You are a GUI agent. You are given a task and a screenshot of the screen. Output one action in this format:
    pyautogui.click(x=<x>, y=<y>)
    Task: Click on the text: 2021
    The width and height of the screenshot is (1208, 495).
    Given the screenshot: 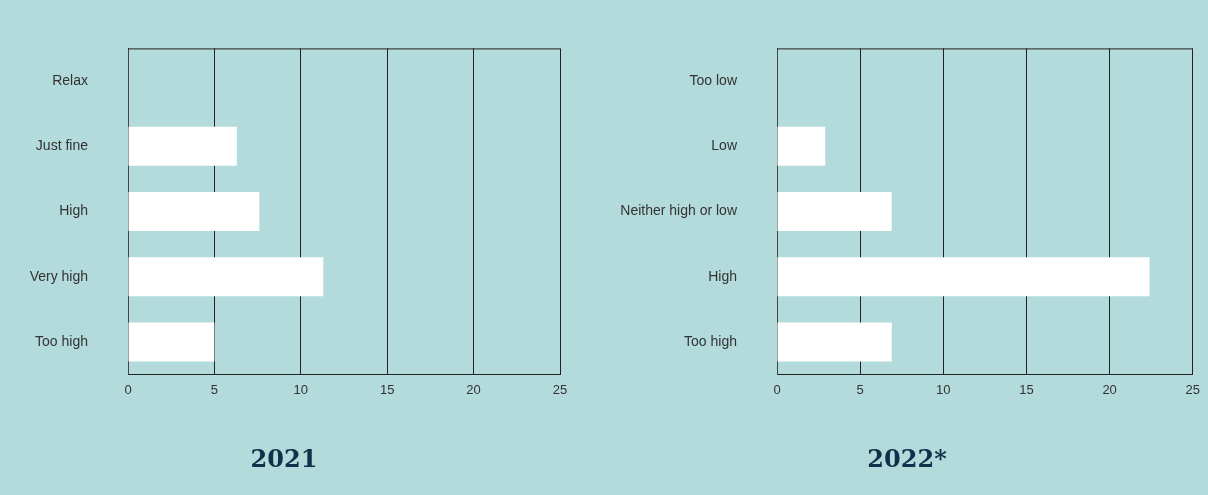 What is the action you would take?
    pyautogui.click(x=284, y=458)
    